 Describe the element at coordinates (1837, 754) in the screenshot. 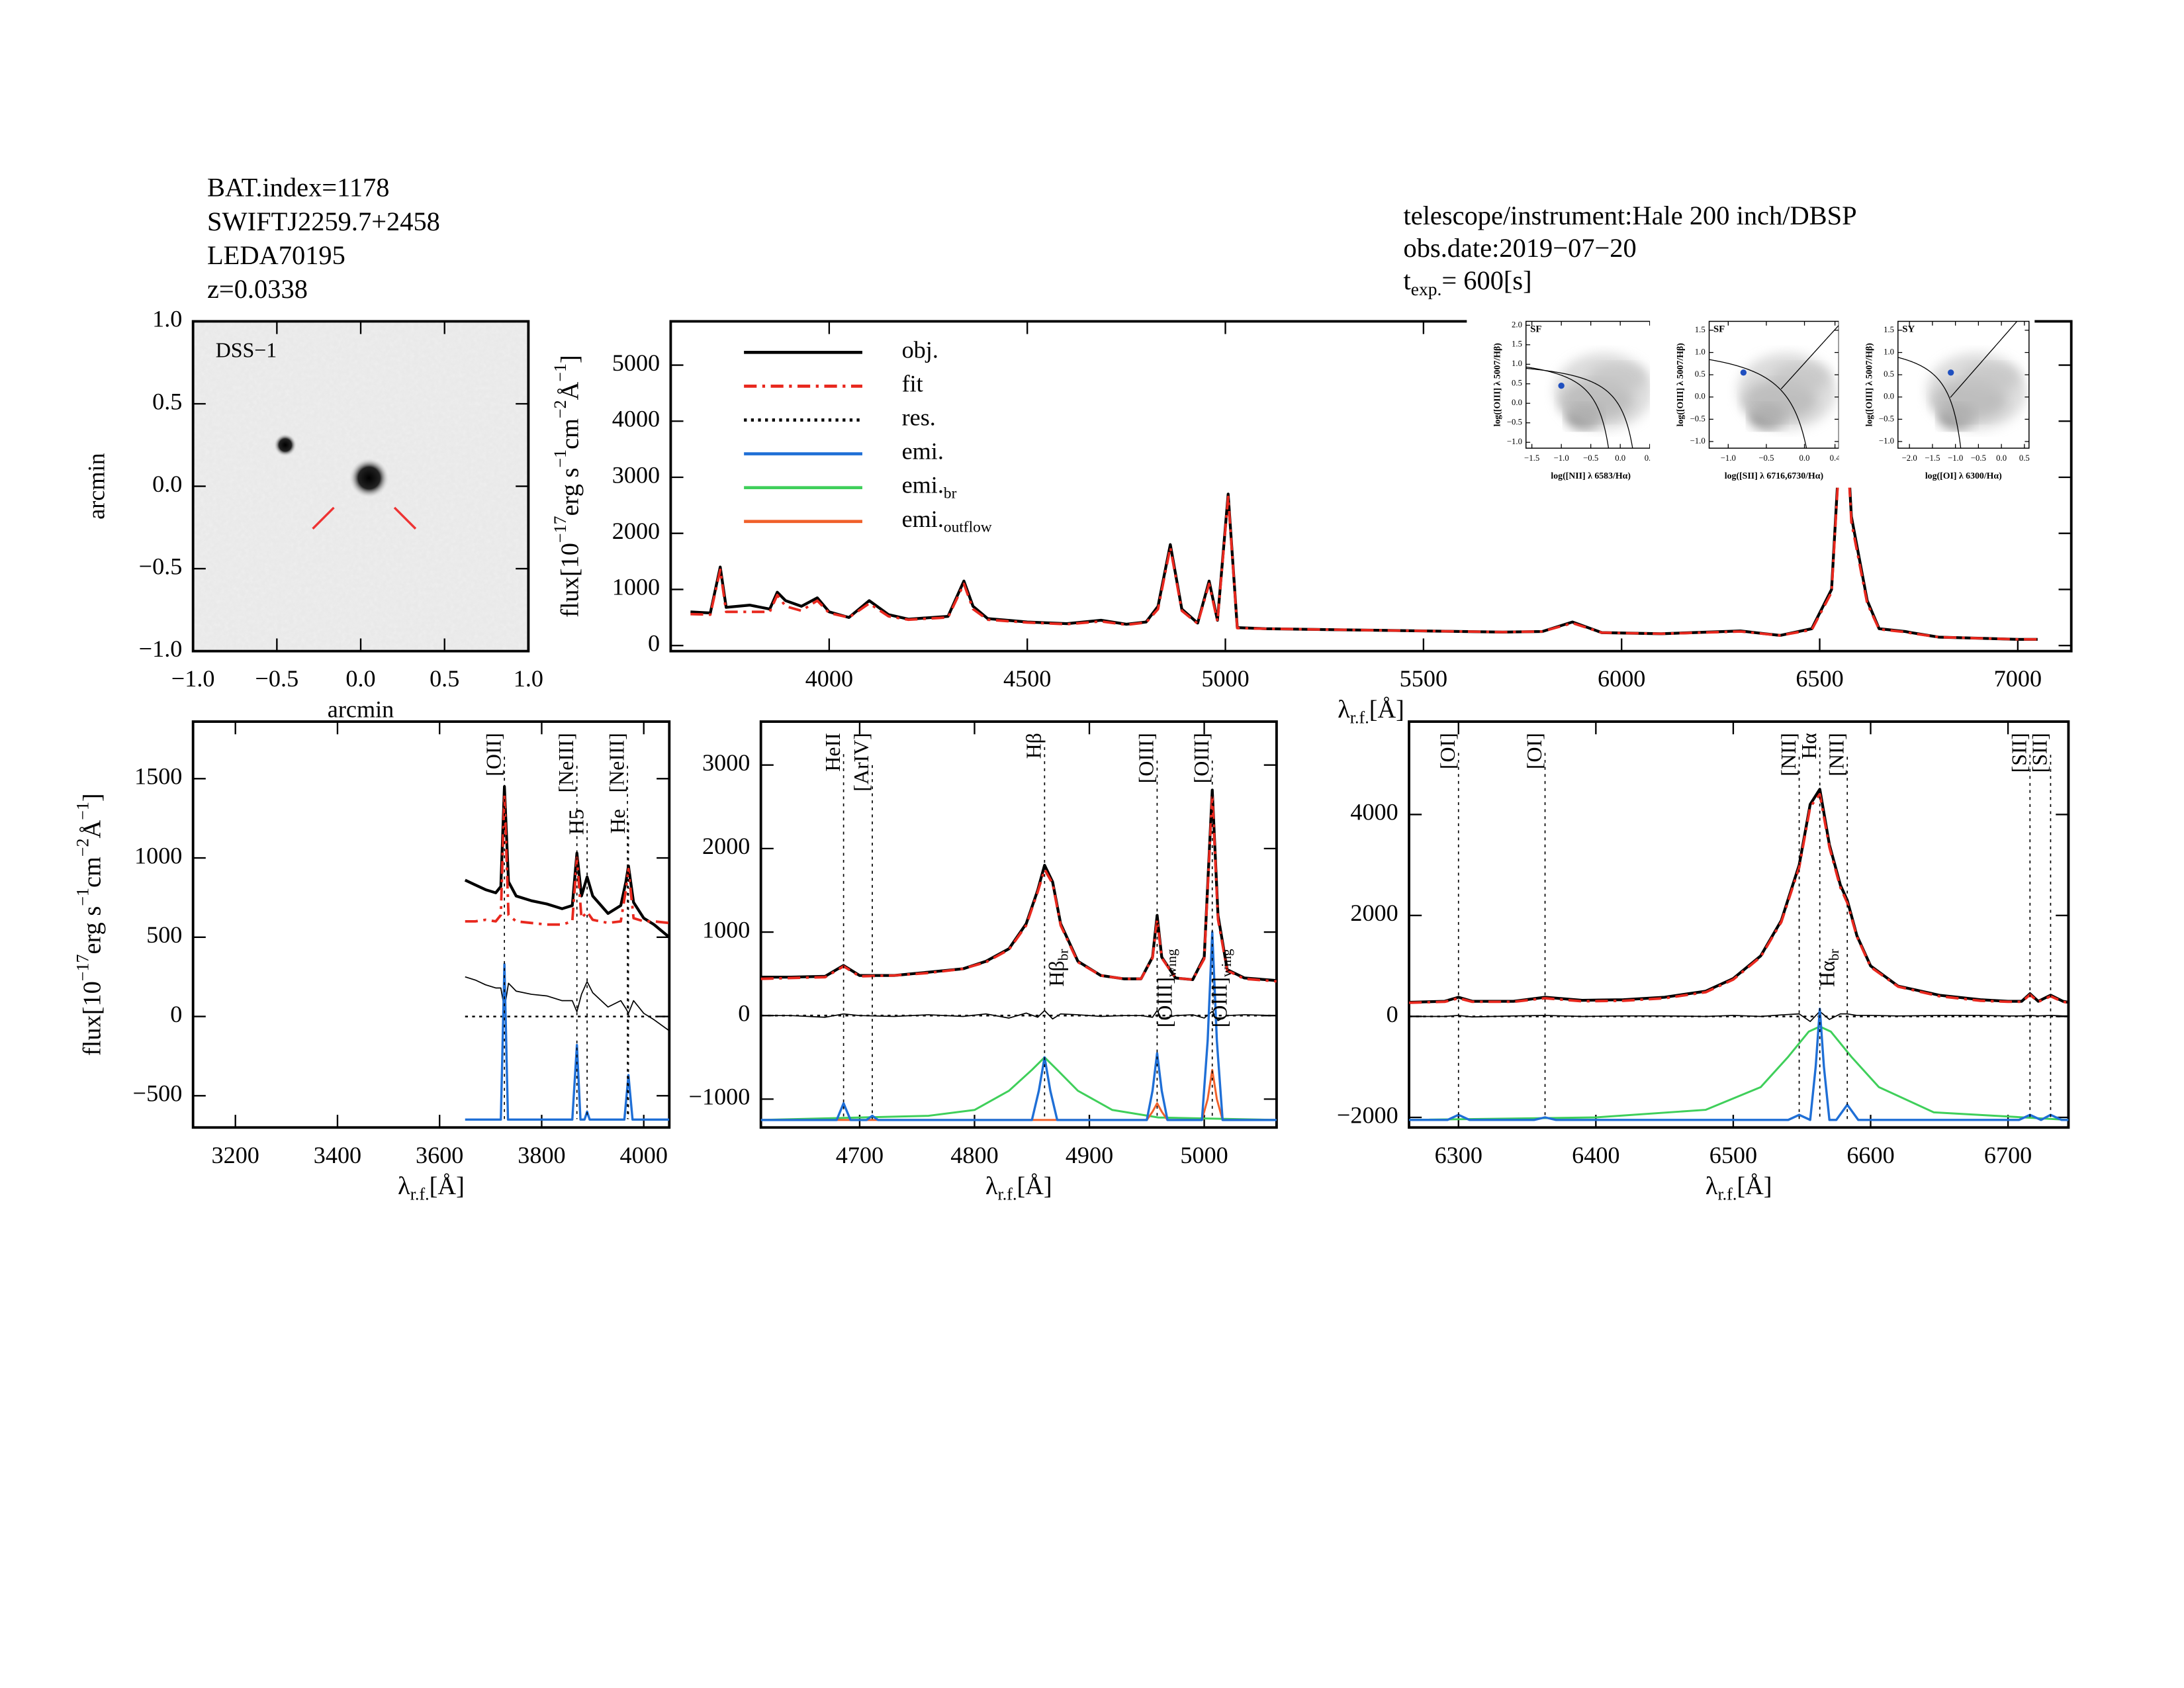

I see `text-part: [NII]` at that location.